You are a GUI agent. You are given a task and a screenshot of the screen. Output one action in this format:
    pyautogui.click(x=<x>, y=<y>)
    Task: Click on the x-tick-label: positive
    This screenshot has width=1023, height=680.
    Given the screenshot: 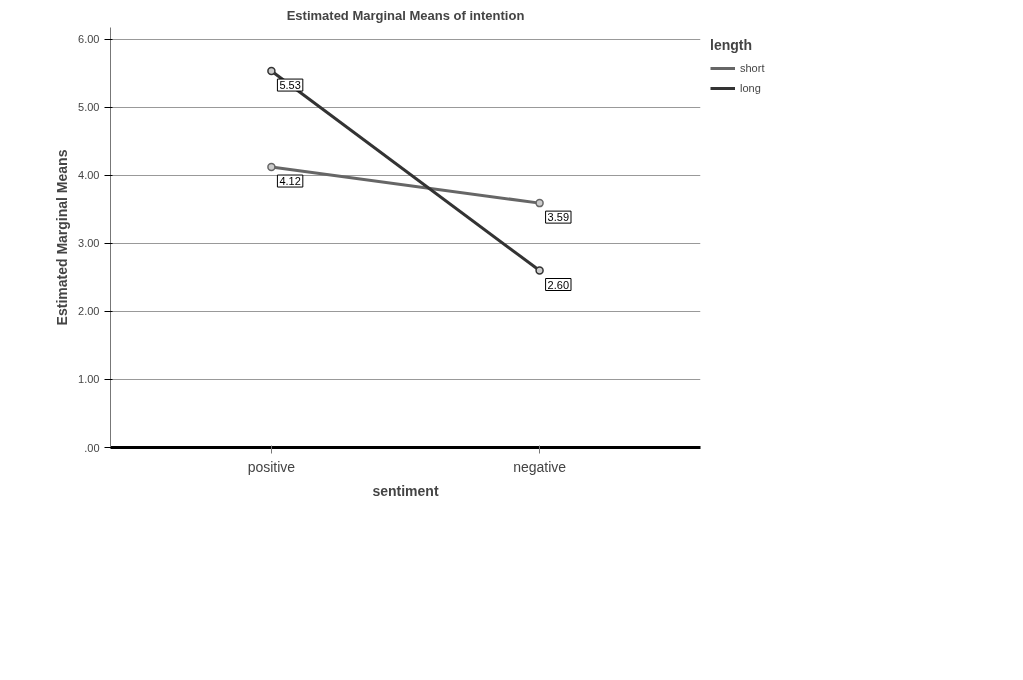 What is the action you would take?
    pyautogui.click(x=271, y=466)
    